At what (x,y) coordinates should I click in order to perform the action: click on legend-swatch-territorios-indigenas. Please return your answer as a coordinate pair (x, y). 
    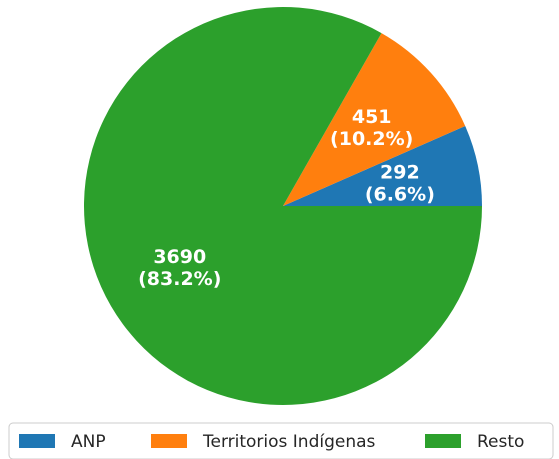
    Looking at the image, I should click on (169, 441).